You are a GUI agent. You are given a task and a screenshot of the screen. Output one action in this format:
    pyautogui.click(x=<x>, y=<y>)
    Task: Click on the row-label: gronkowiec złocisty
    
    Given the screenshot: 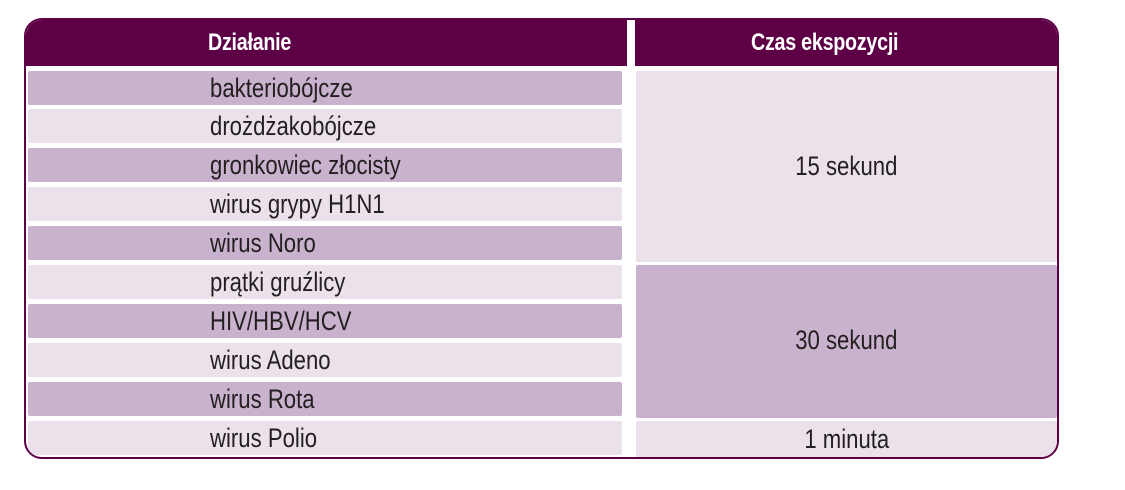 What is the action you would take?
    pyautogui.click(x=305, y=165)
    